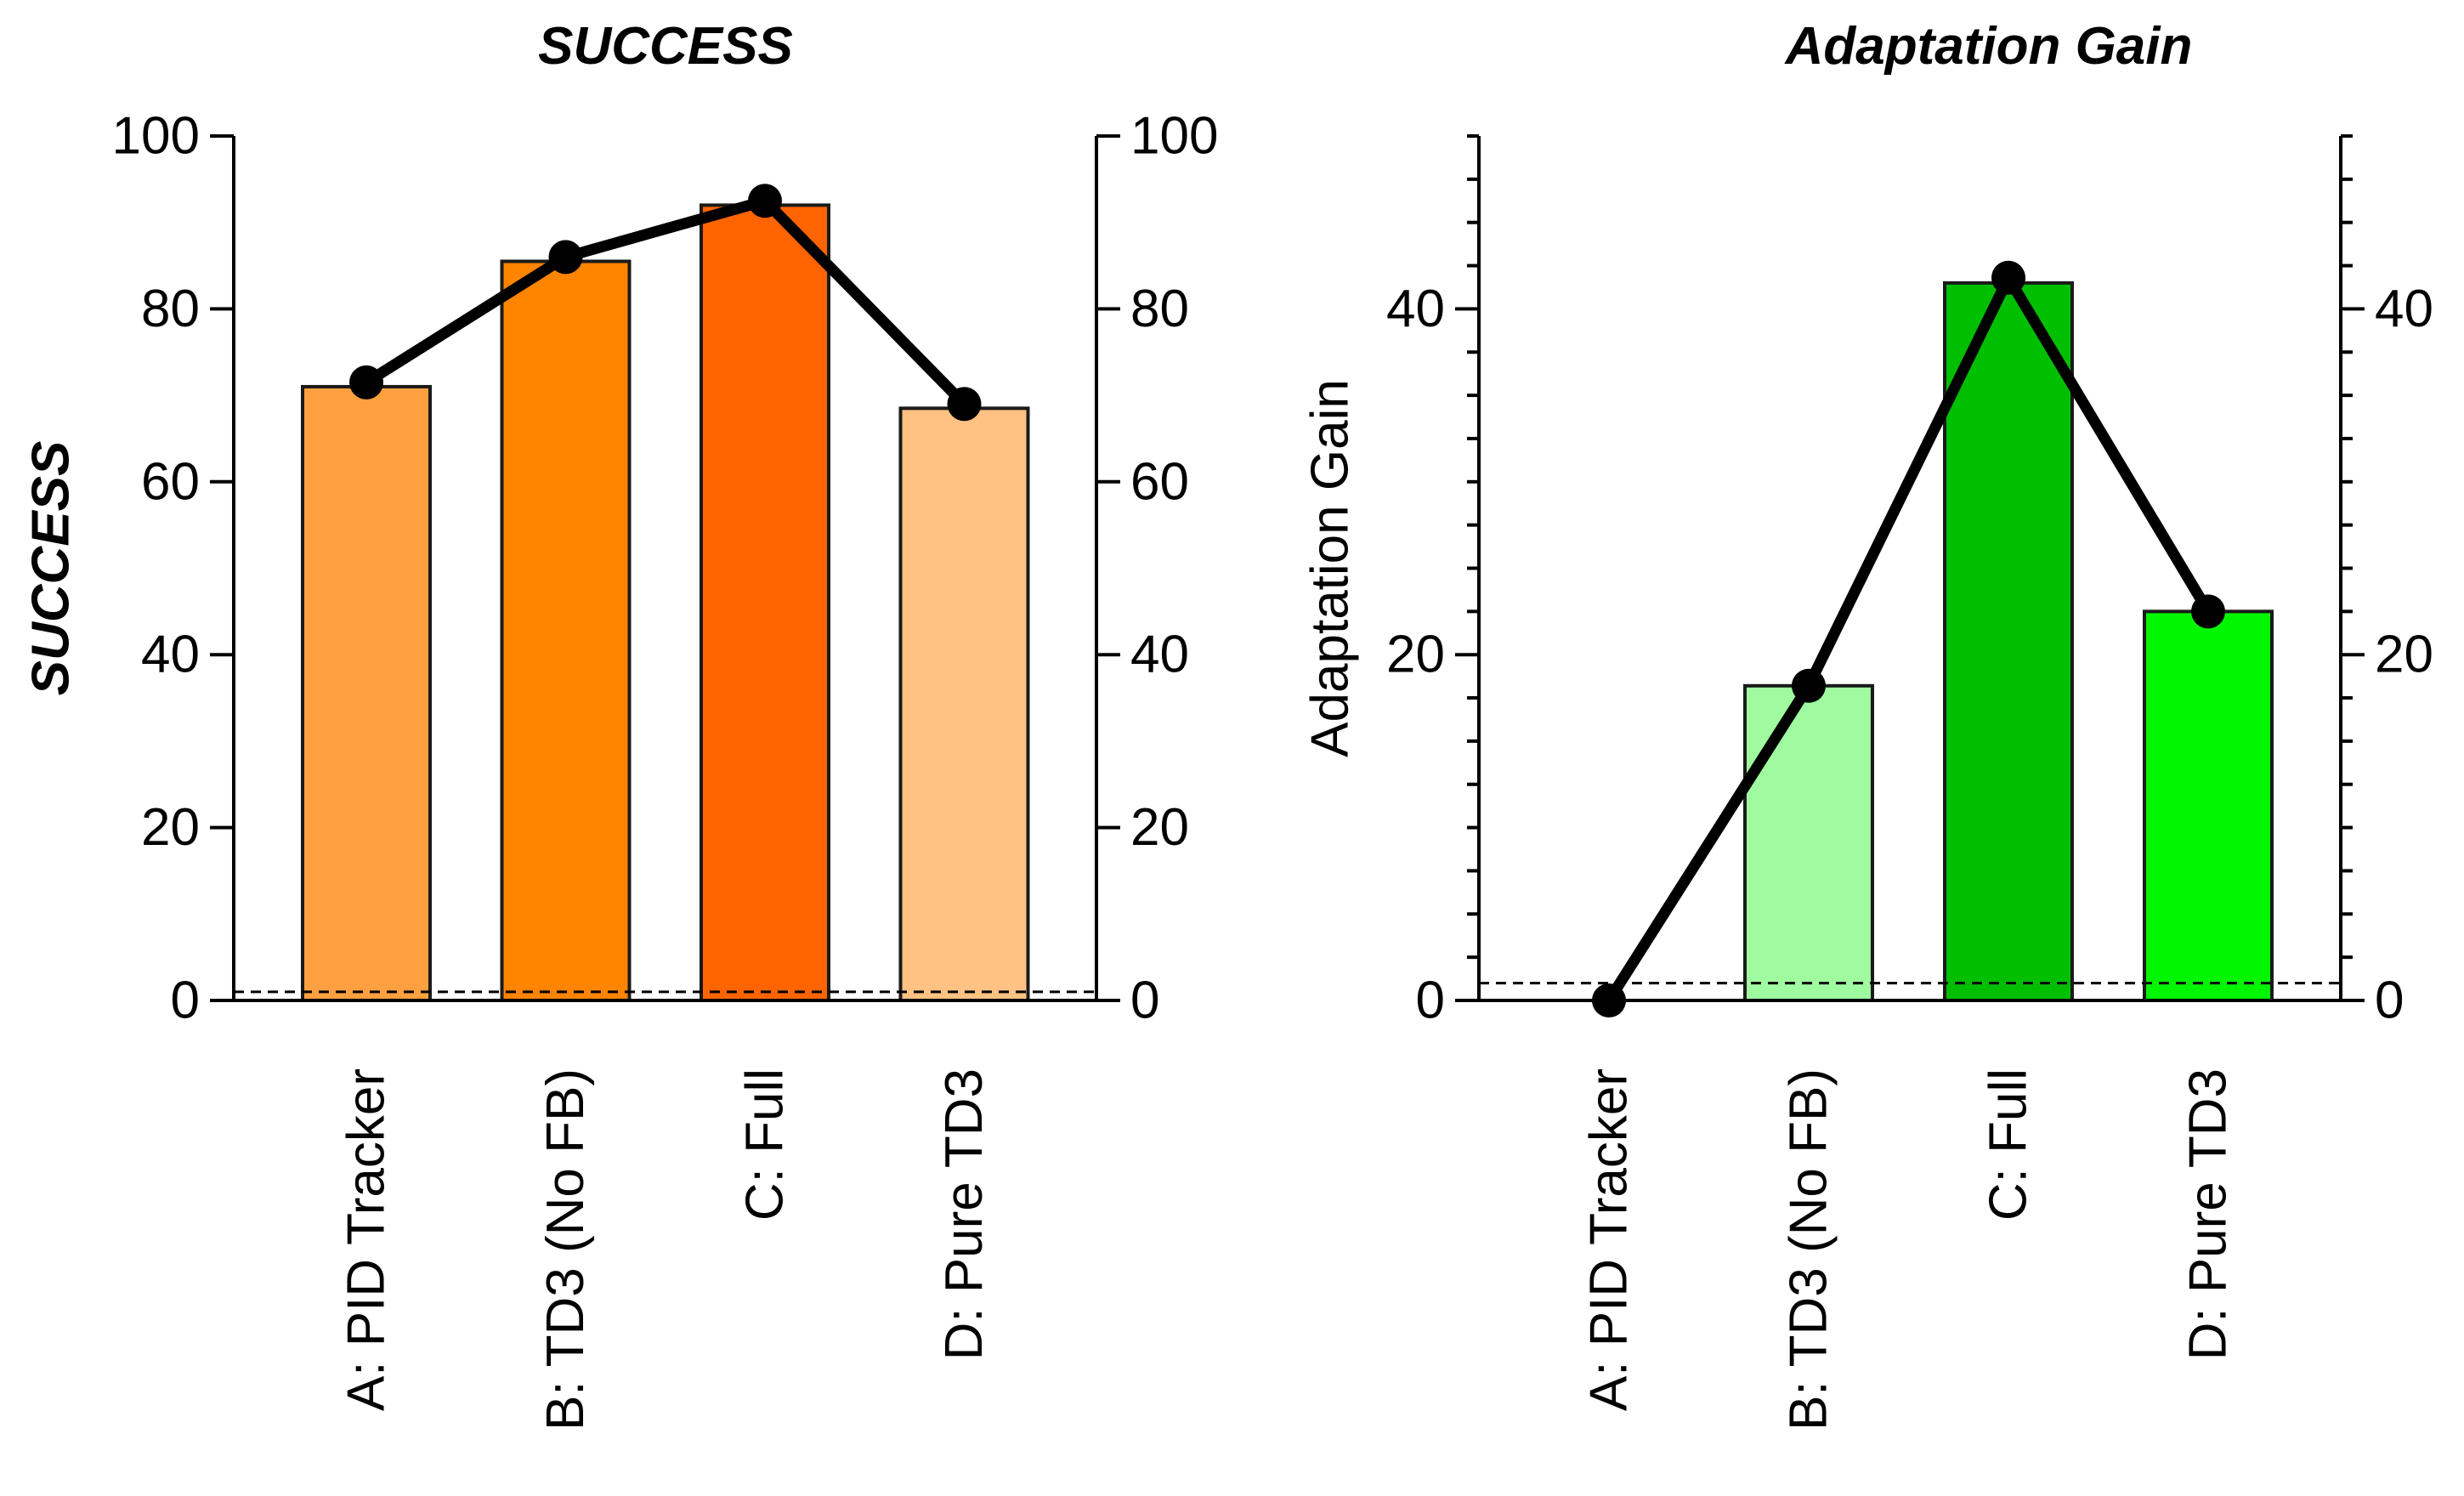  I want to click on chart-2-category-label-a-pid-tracker: A: PID Tracker, so click(1610, 1239).